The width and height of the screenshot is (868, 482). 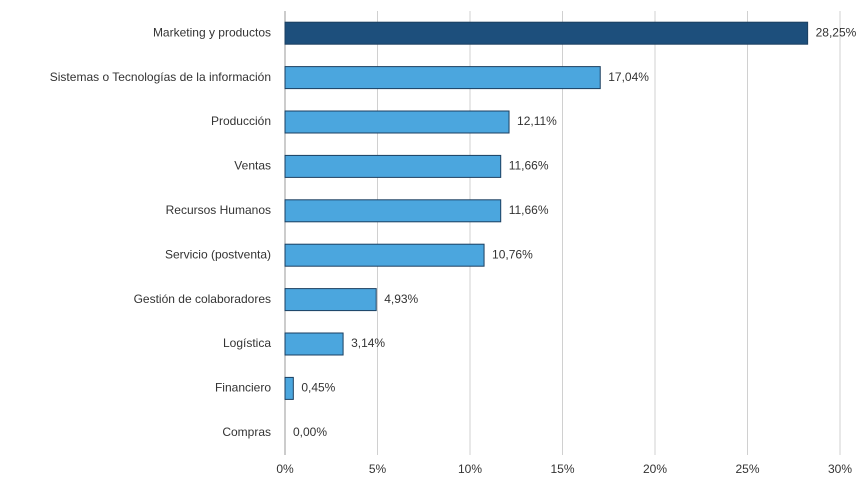 What do you see at coordinates (378, 469) in the screenshot?
I see `x-tick-label: 5%` at bounding box center [378, 469].